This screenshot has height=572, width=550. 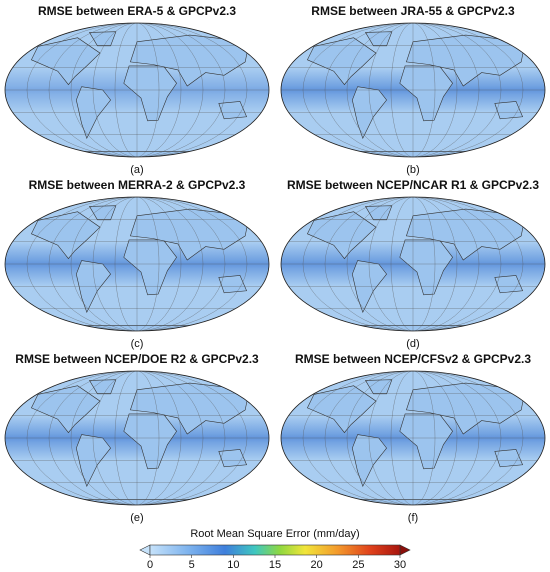 I want to click on panel-label: (d), so click(x=412, y=344).